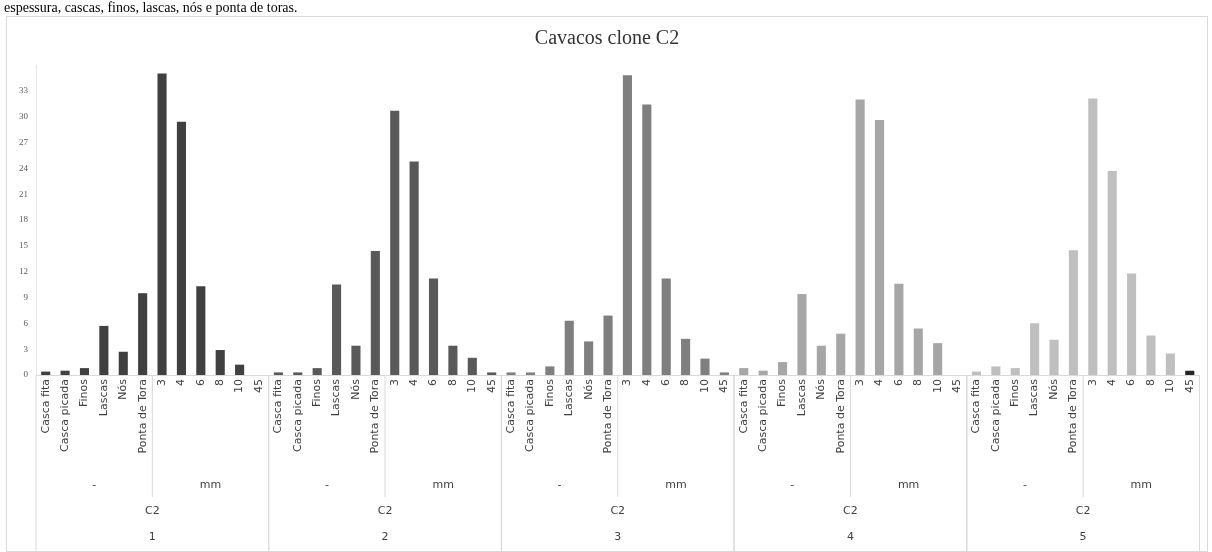 The image size is (1212, 552). What do you see at coordinates (151, 8) in the screenshot?
I see `chart-subtitle: espessura, cascas, finos, lascas, nós e ponta de toras.` at bounding box center [151, 8].